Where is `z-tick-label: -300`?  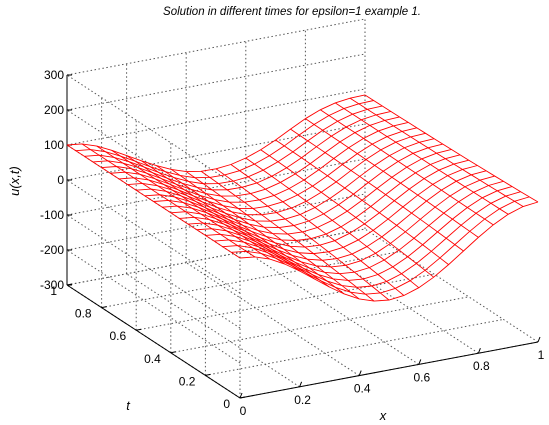 z-tick-label: -300 is located at coordinates (52, 285).